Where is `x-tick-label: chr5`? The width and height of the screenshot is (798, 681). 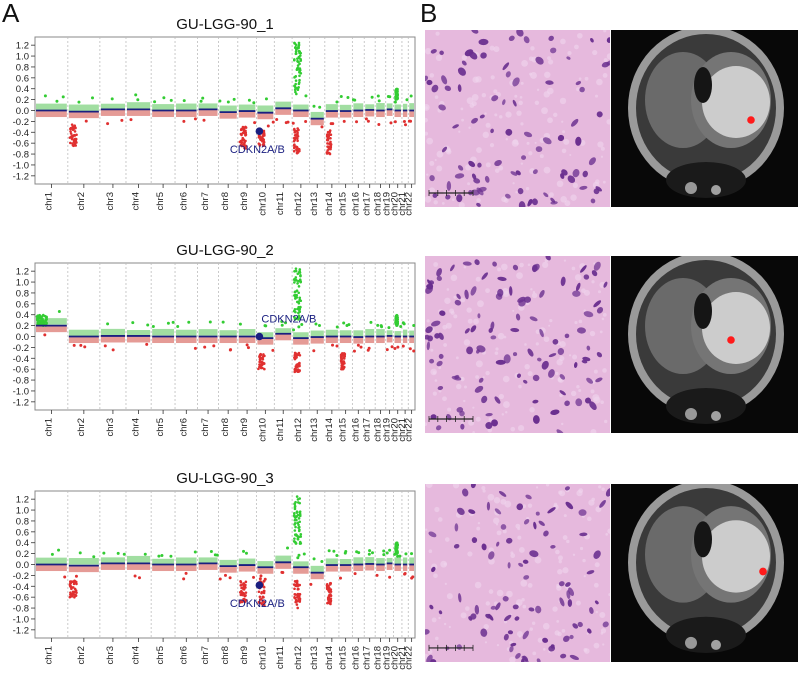
x-tick-label: chr5 is located at coordinates (160, 427).